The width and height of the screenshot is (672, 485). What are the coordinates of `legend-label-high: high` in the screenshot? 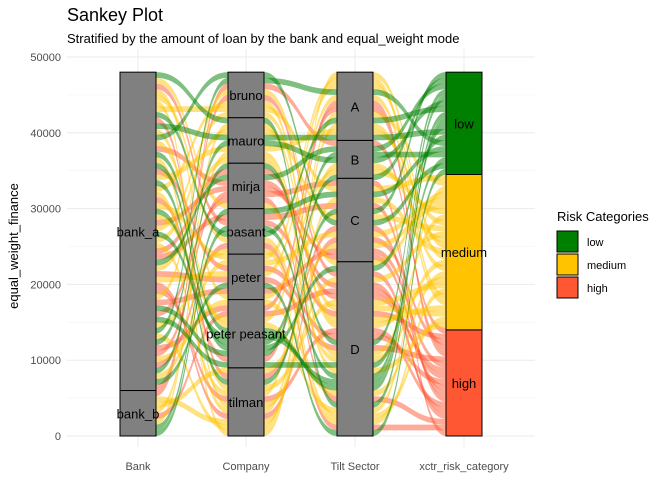 It's located at (597, 289).